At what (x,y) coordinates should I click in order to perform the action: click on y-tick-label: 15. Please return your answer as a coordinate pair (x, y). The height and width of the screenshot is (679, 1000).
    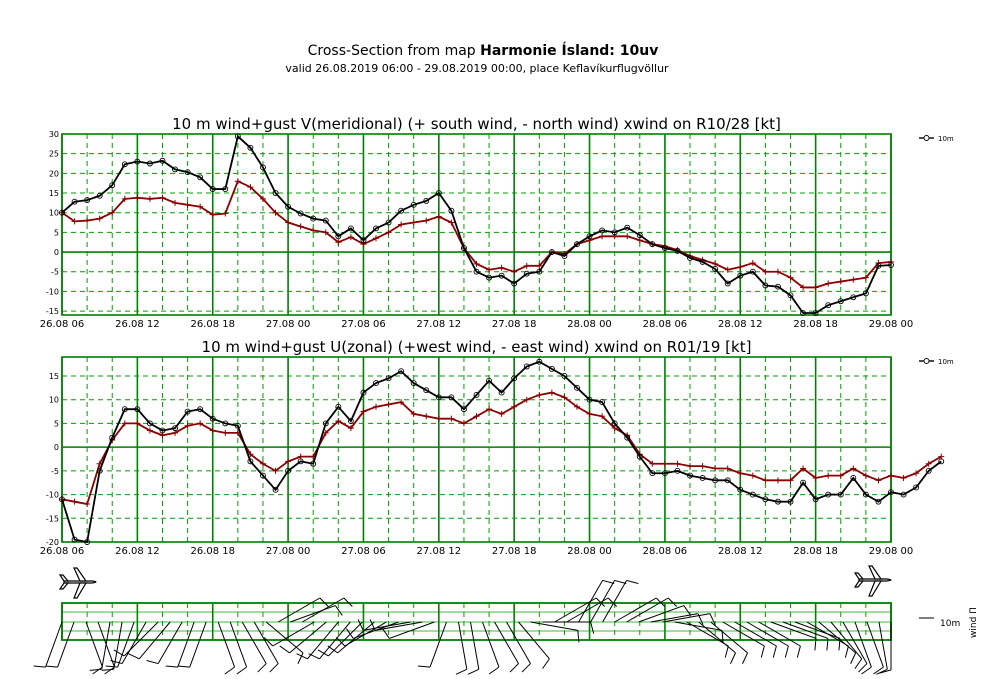
    Looking at the image, I should click on (54, 193).